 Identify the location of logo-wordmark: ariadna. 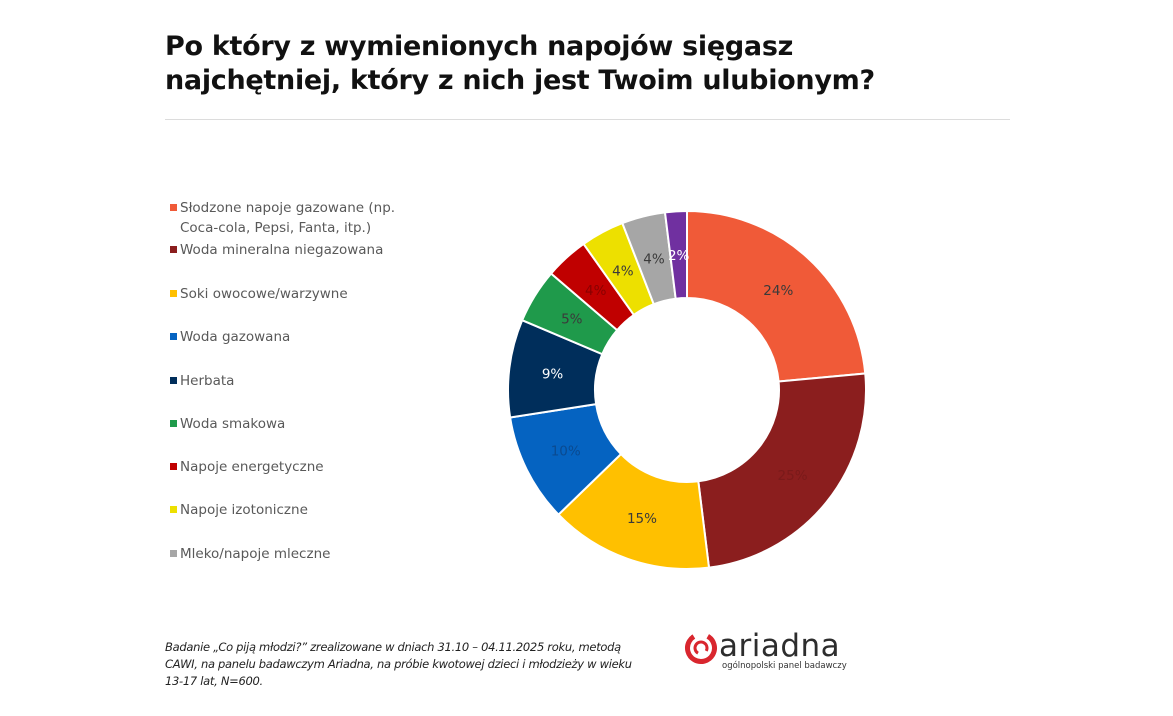
(780, 646).